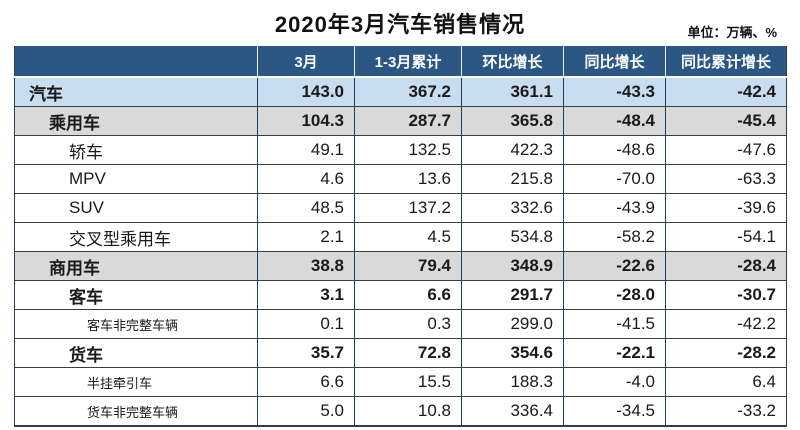 The height and width of the screenshot is (430, 800). I want to click on table-row: 客车 3.1 6.6 291.7 -28.0 -30.7, so click(400, 295).